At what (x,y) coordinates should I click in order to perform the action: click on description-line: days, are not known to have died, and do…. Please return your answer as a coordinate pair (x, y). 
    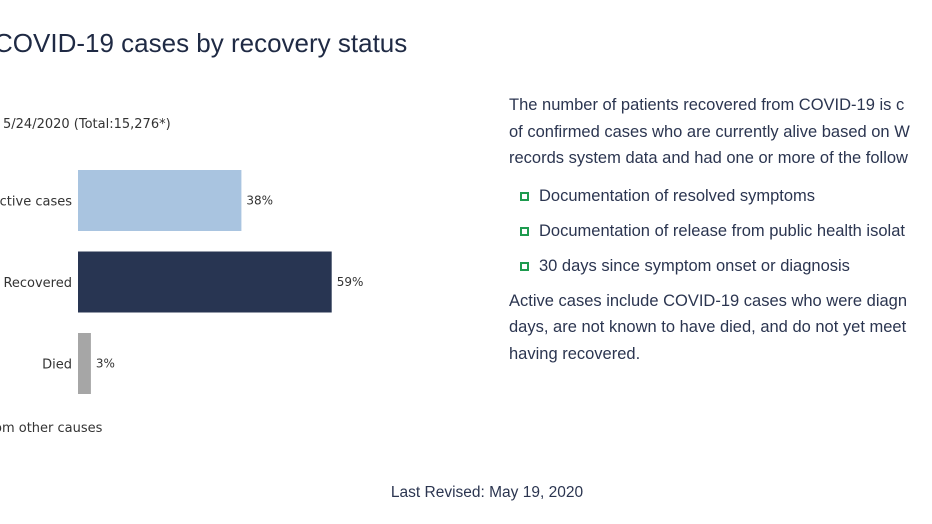
    Looking at the image, I should click on (708, 327).